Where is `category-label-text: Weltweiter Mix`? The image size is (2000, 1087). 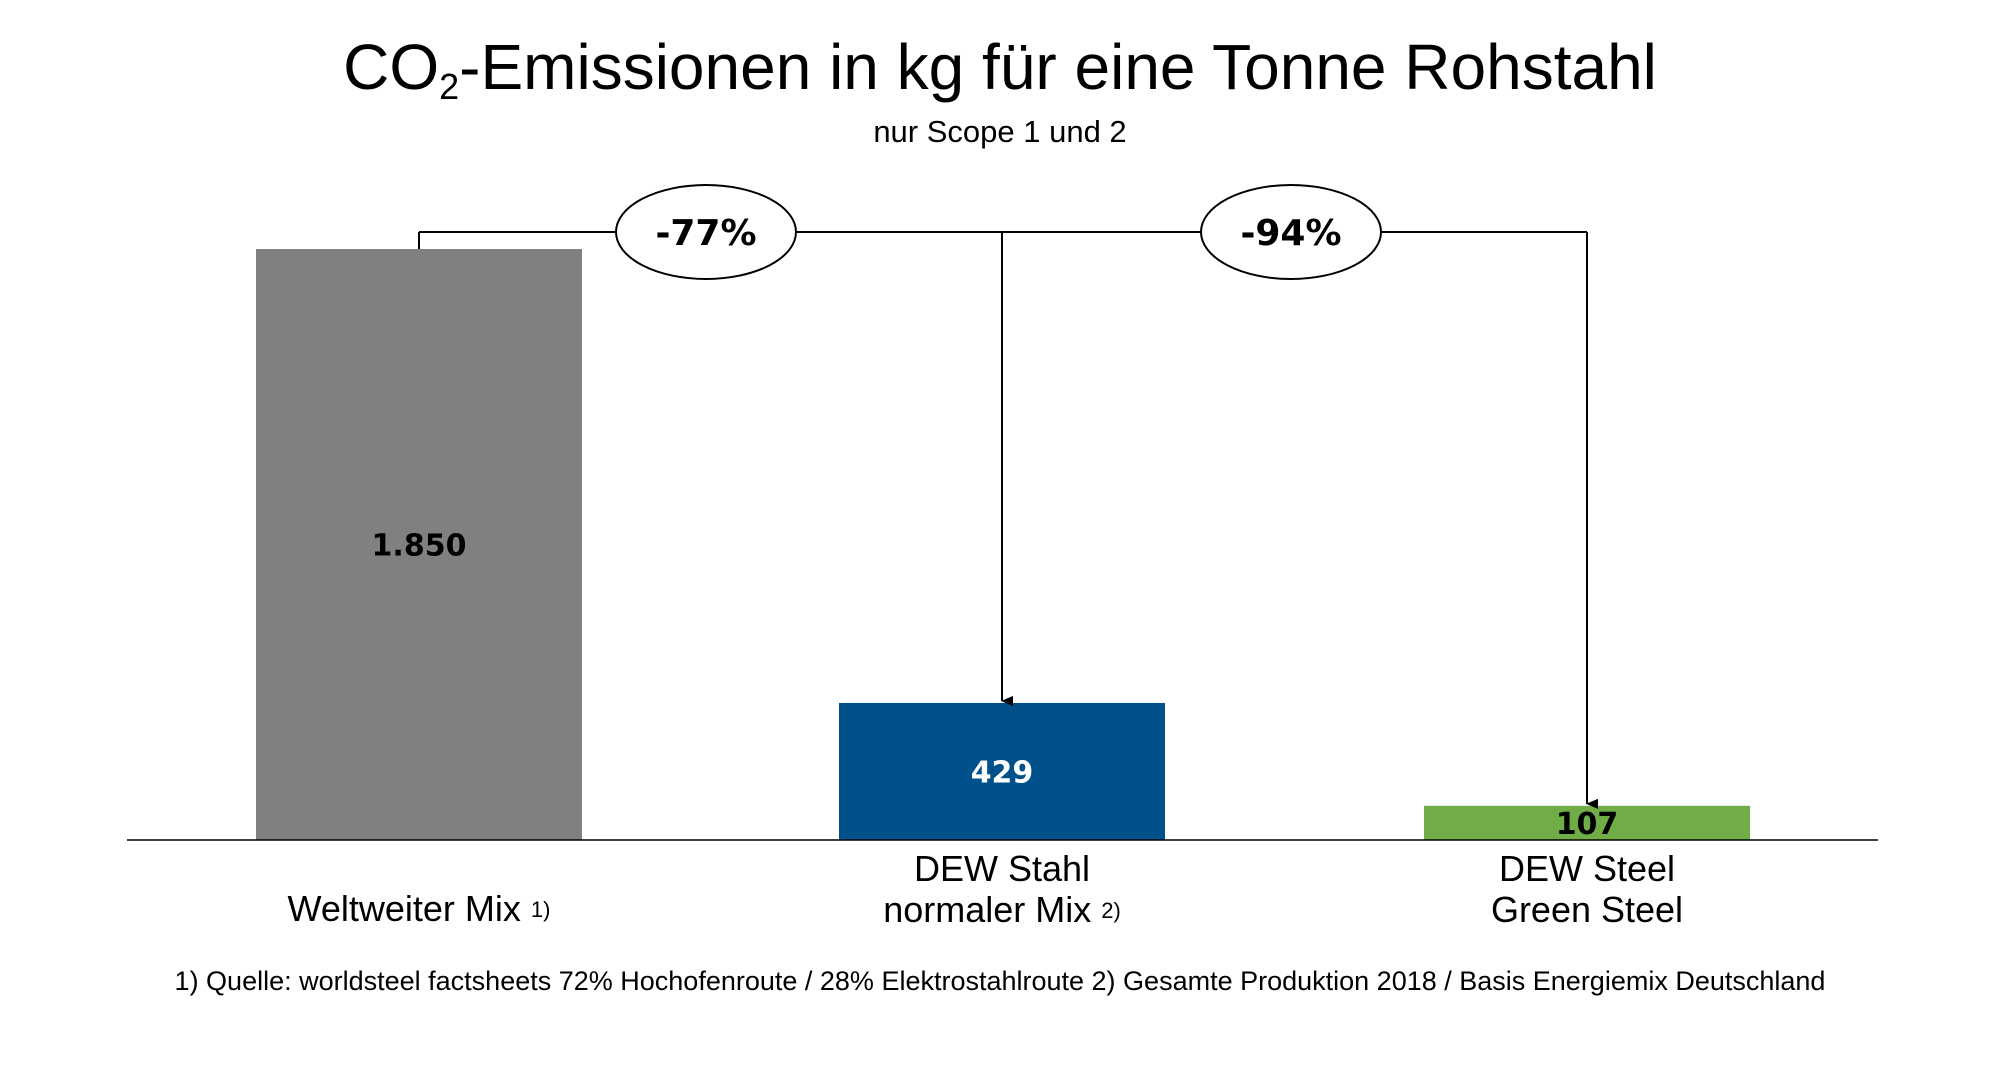
category-label-text: Weltweiter Mix is located at coordinates (404, 908).